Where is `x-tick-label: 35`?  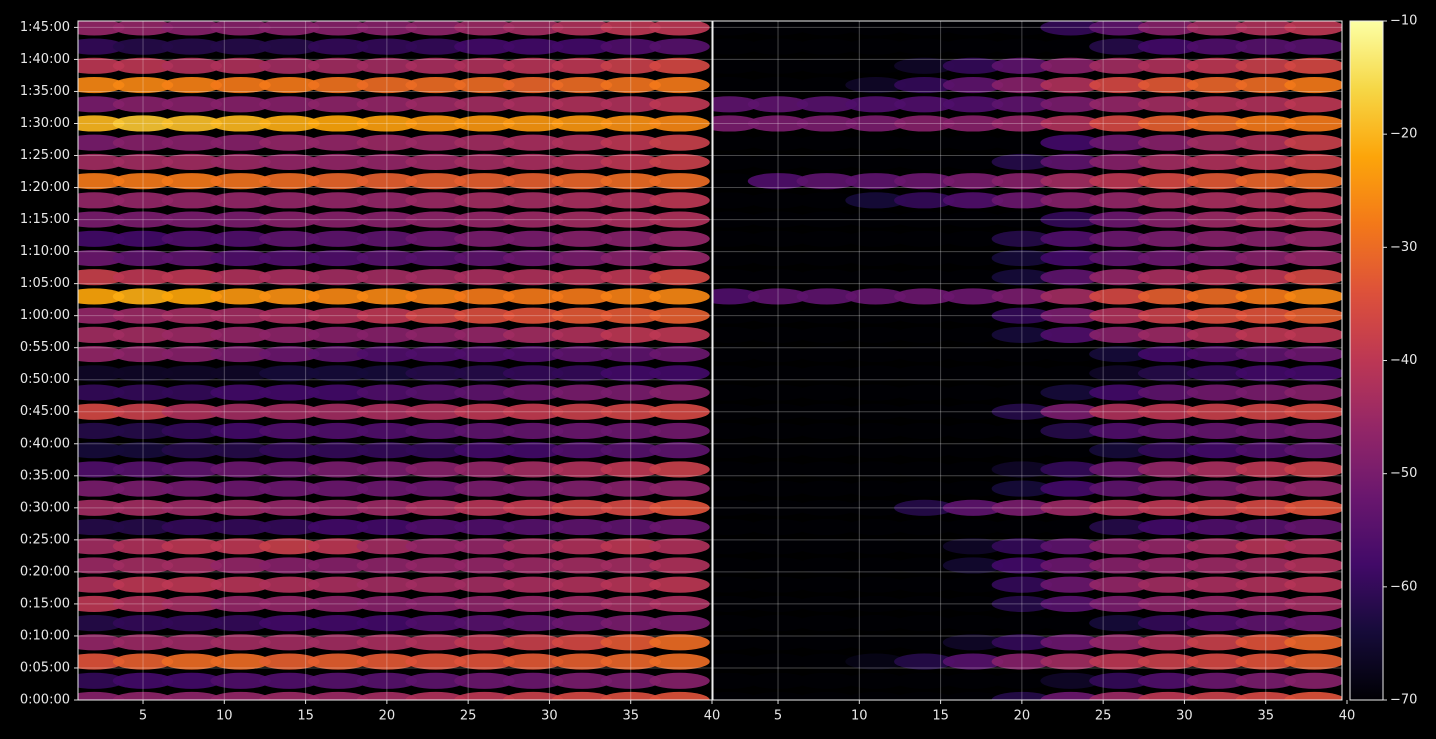 x-tick-label: 35 is located at coordinates (1265, 716).